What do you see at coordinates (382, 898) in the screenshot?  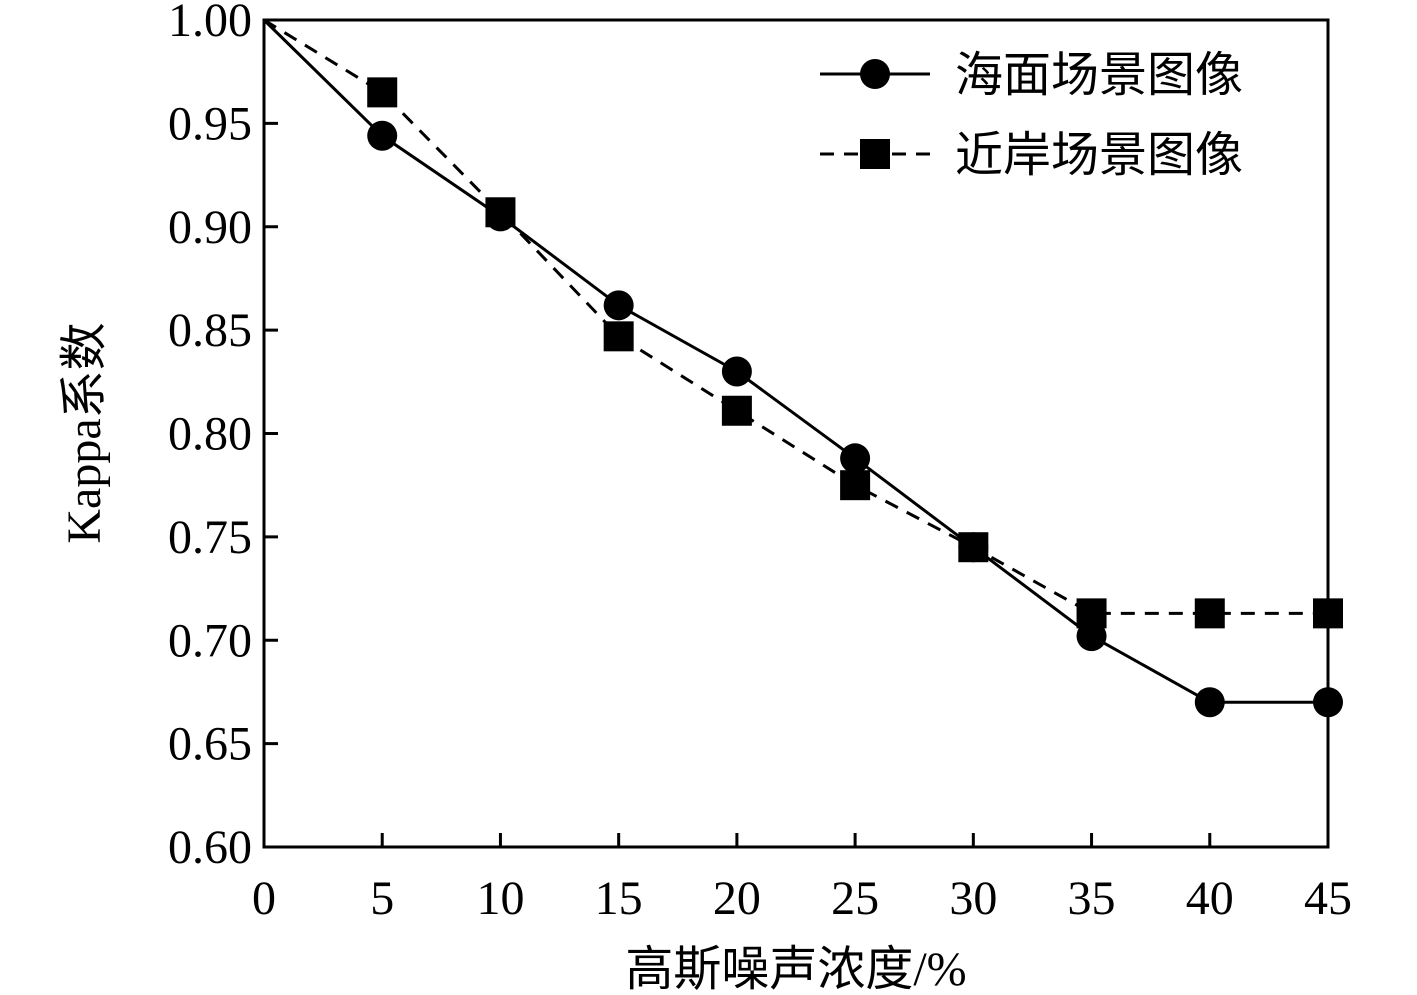 I see `x-tick-label: 5` at bounding box center [382, 898].